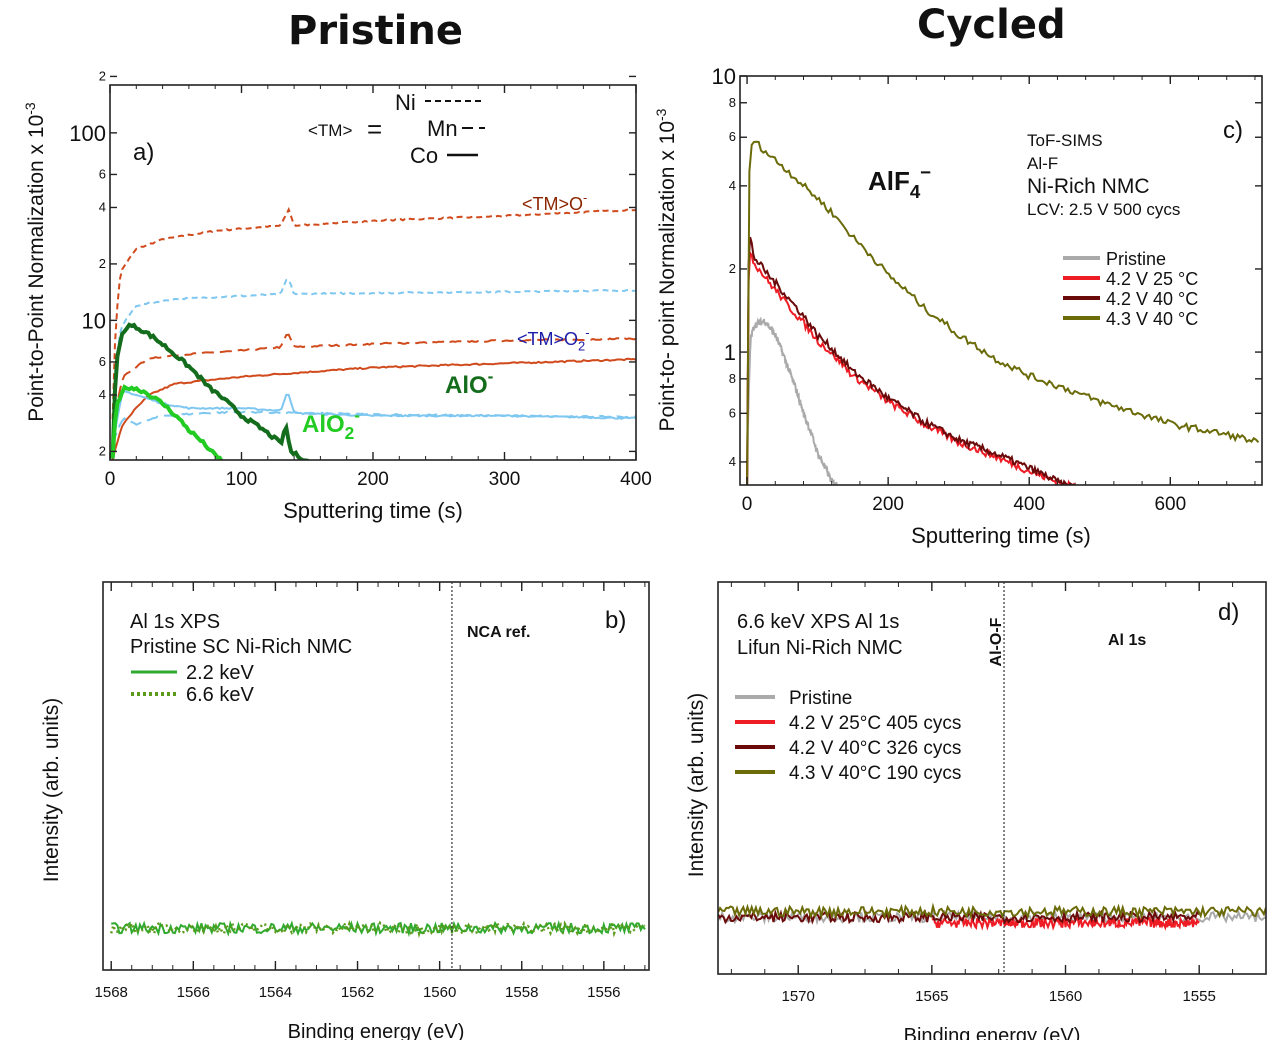 The image size is (1269, 1040). What do you see at coordinates (636, 479) in the screenshot?
I see `xtick-label-a-4: 400` at bounding box center [636, 479].